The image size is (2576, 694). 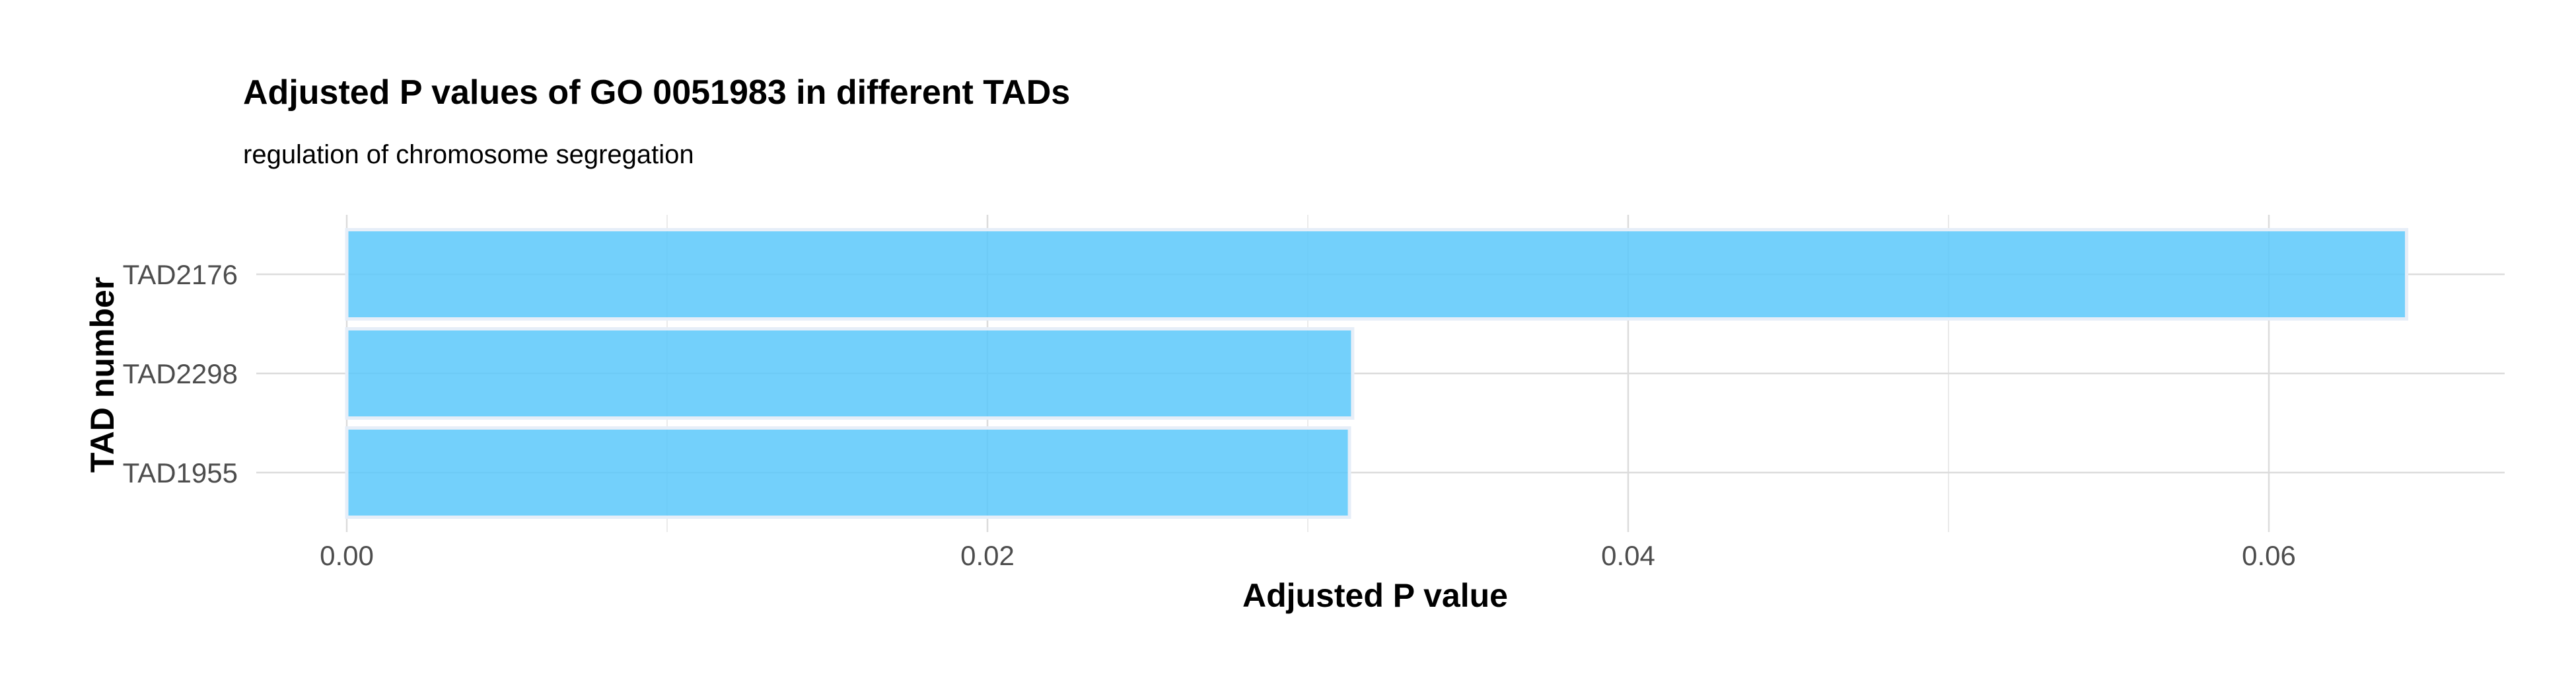 I want to click on x-tick-label: 0.02, so click(x=988, y=555).